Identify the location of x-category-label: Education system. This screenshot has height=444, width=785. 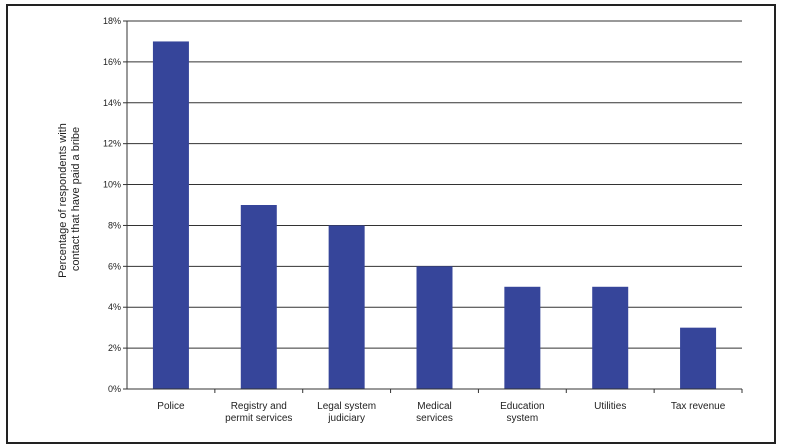
(522, 412).